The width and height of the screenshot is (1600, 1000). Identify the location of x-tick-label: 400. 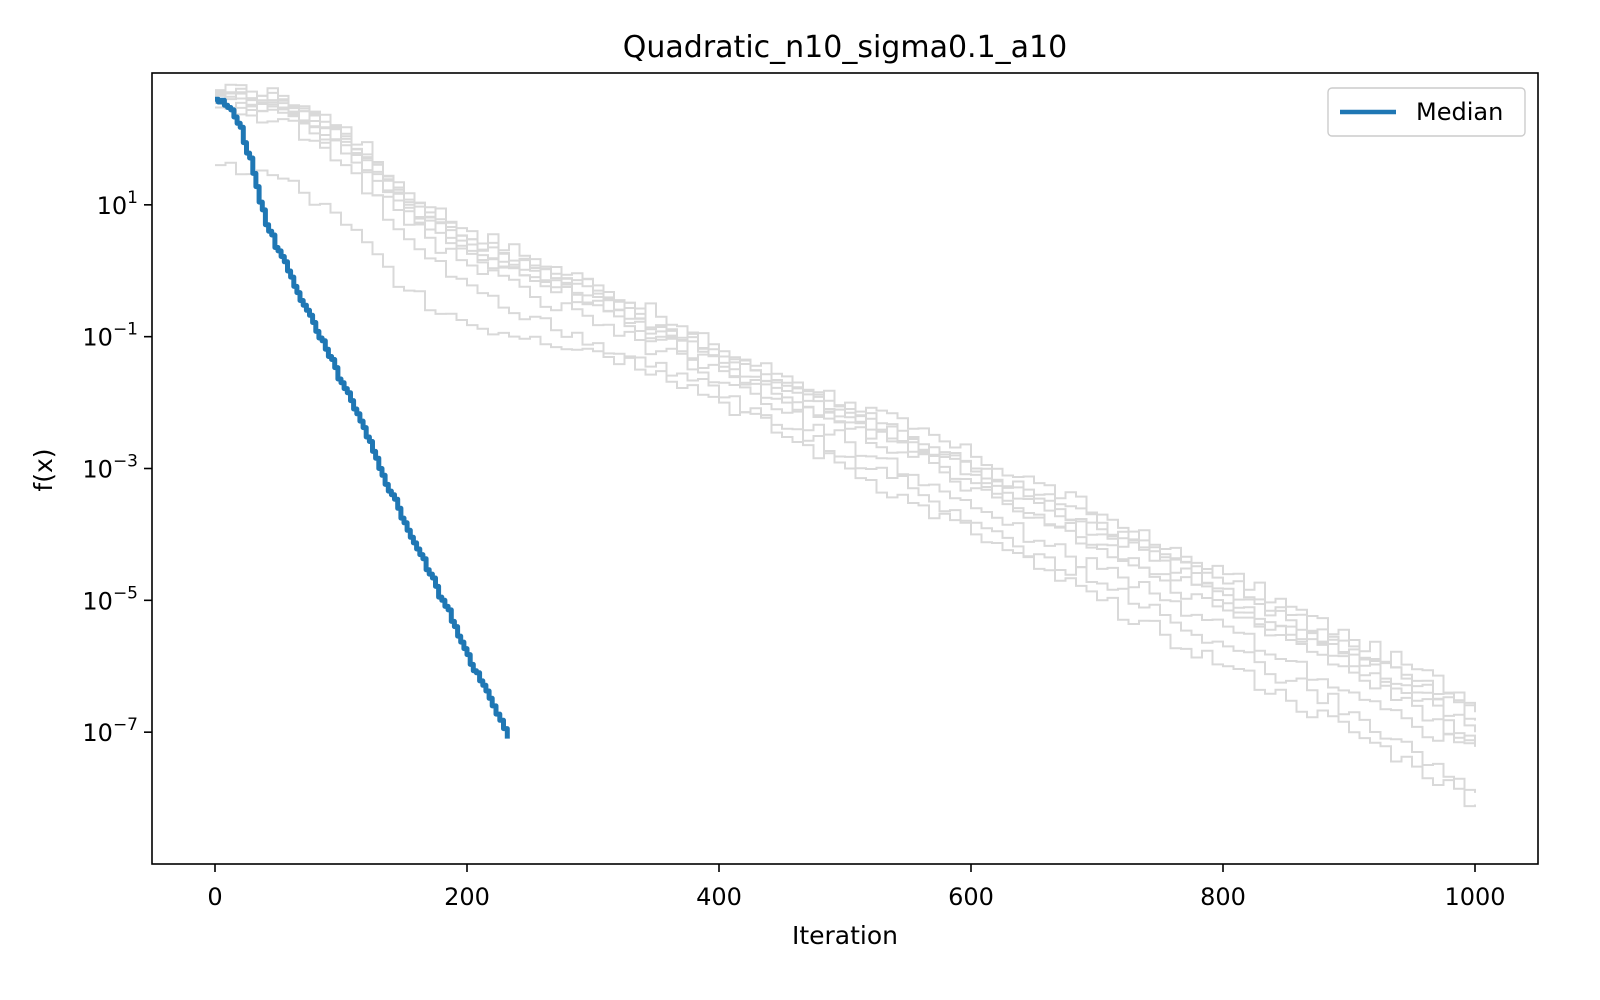
(719, 897).